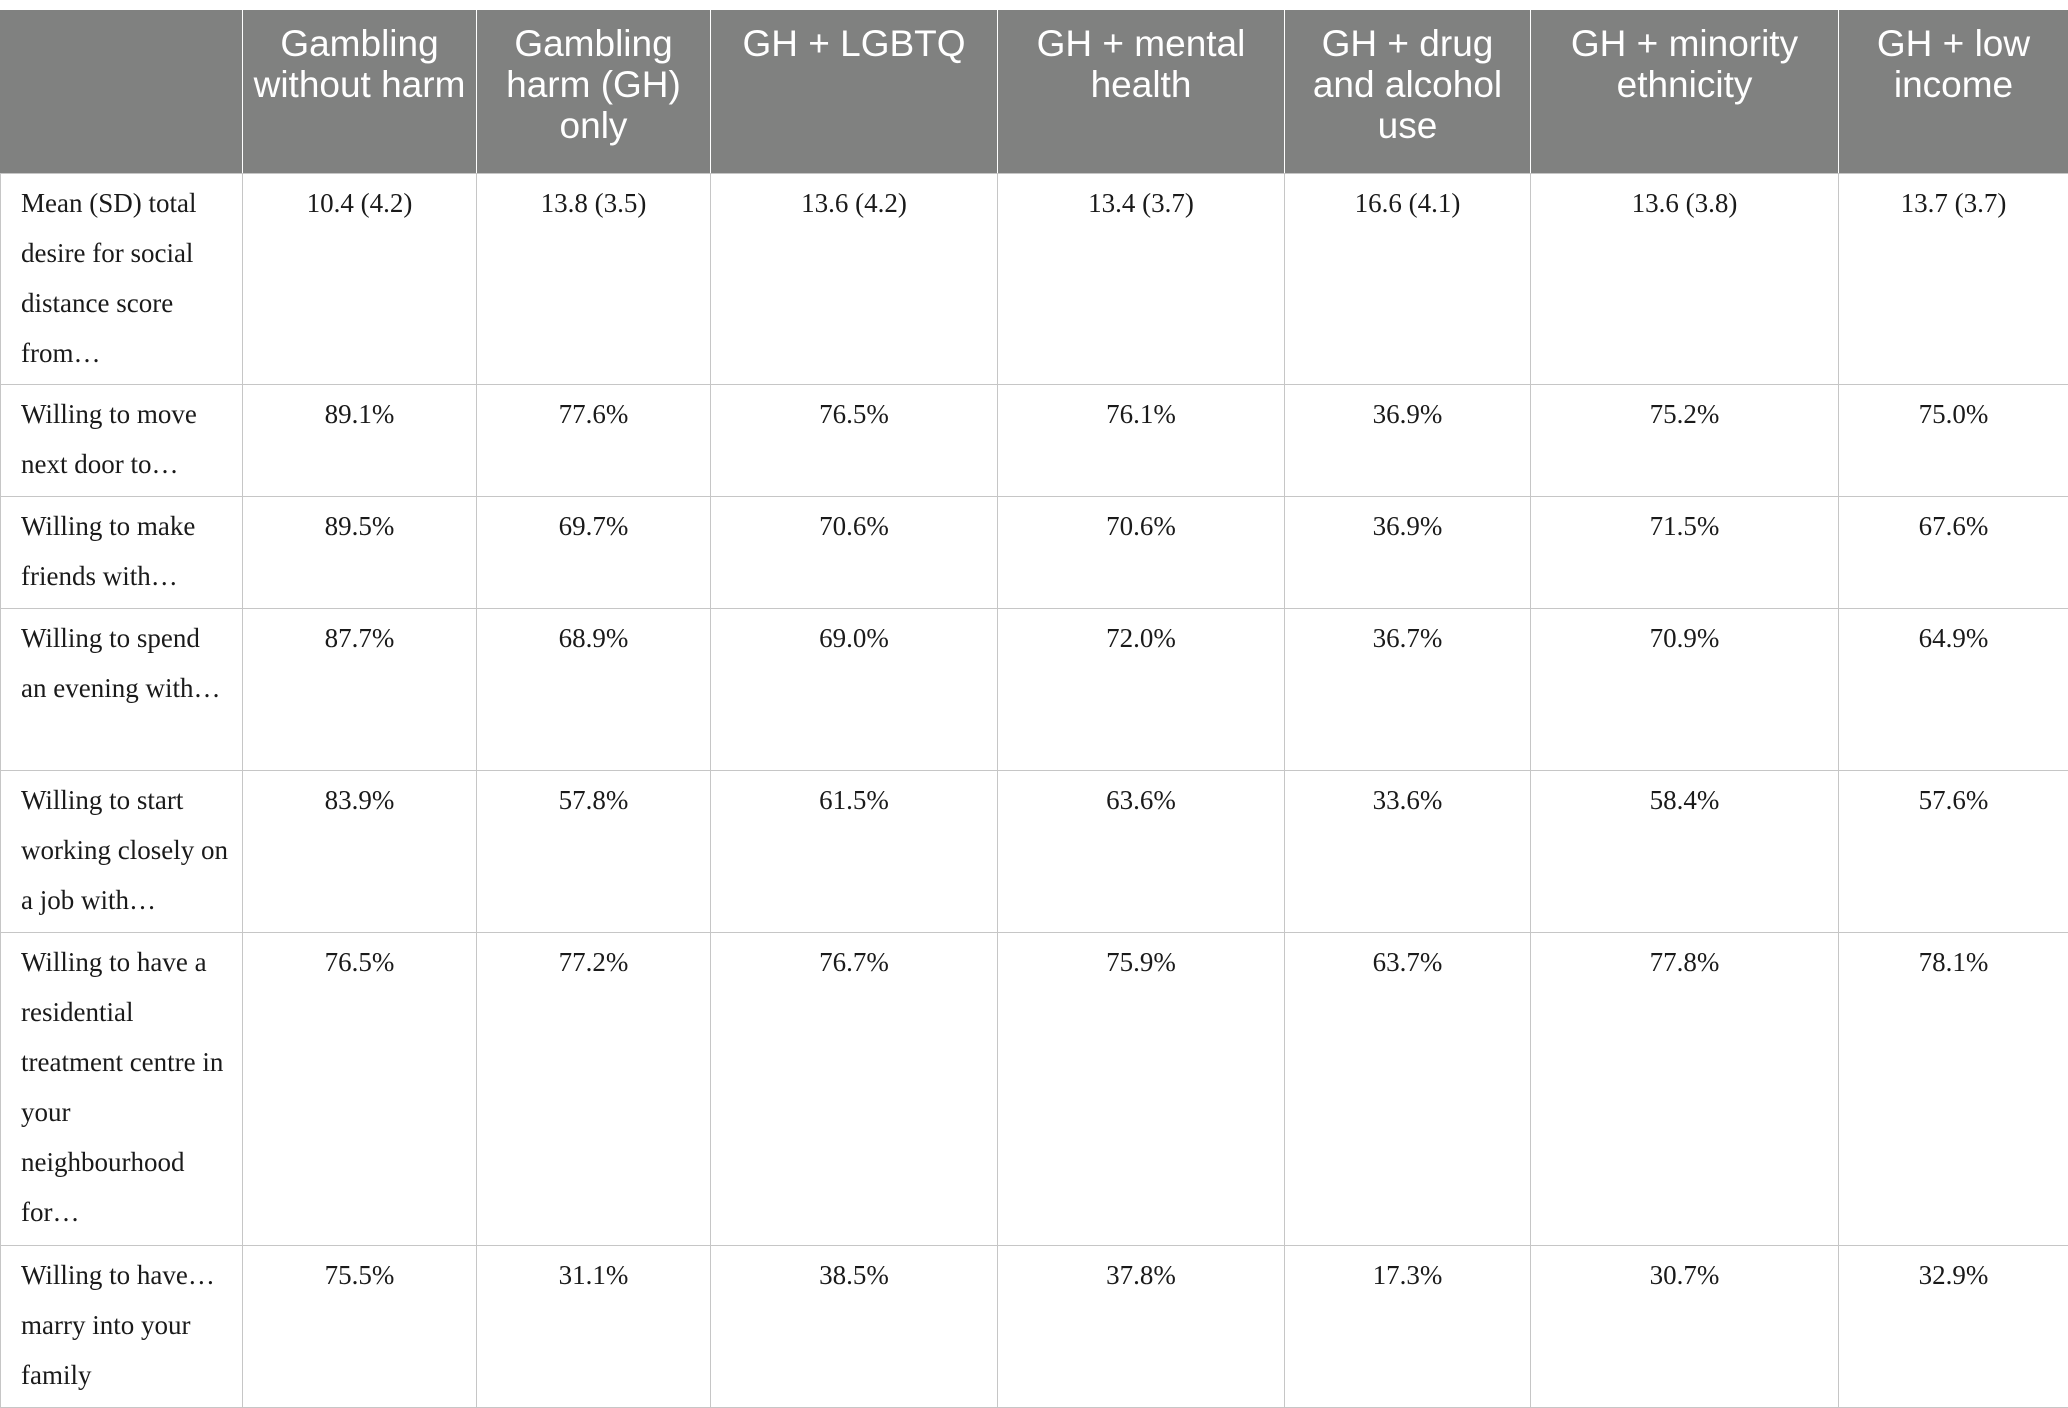 The height and width of the screenshot is (1408, 2068). Describe the element at coordinates (1684, 851) in the screenshot. I see `table-cell: 58.4%` at that location.